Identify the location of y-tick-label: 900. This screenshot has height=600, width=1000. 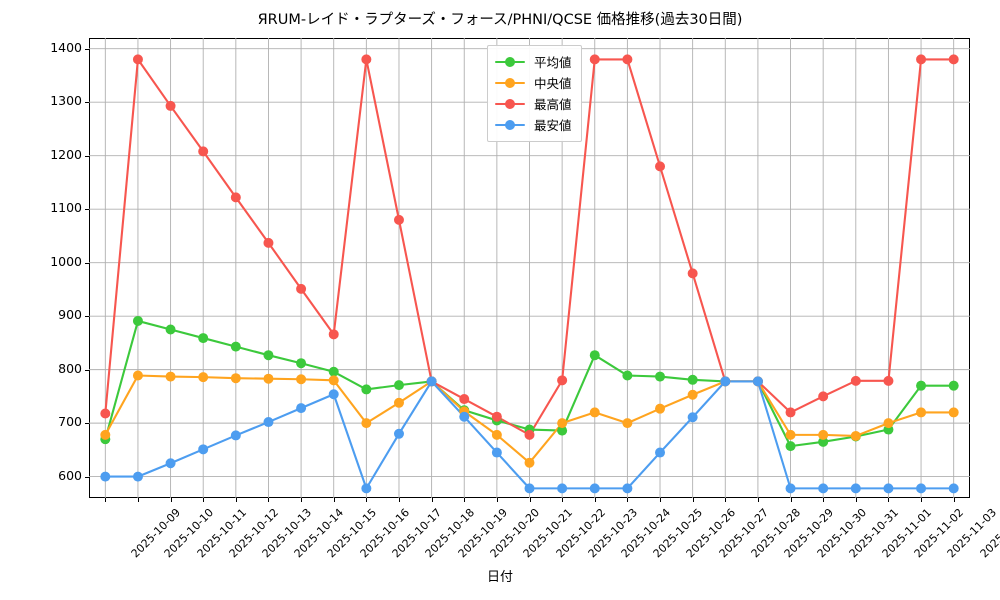
(70, 315).